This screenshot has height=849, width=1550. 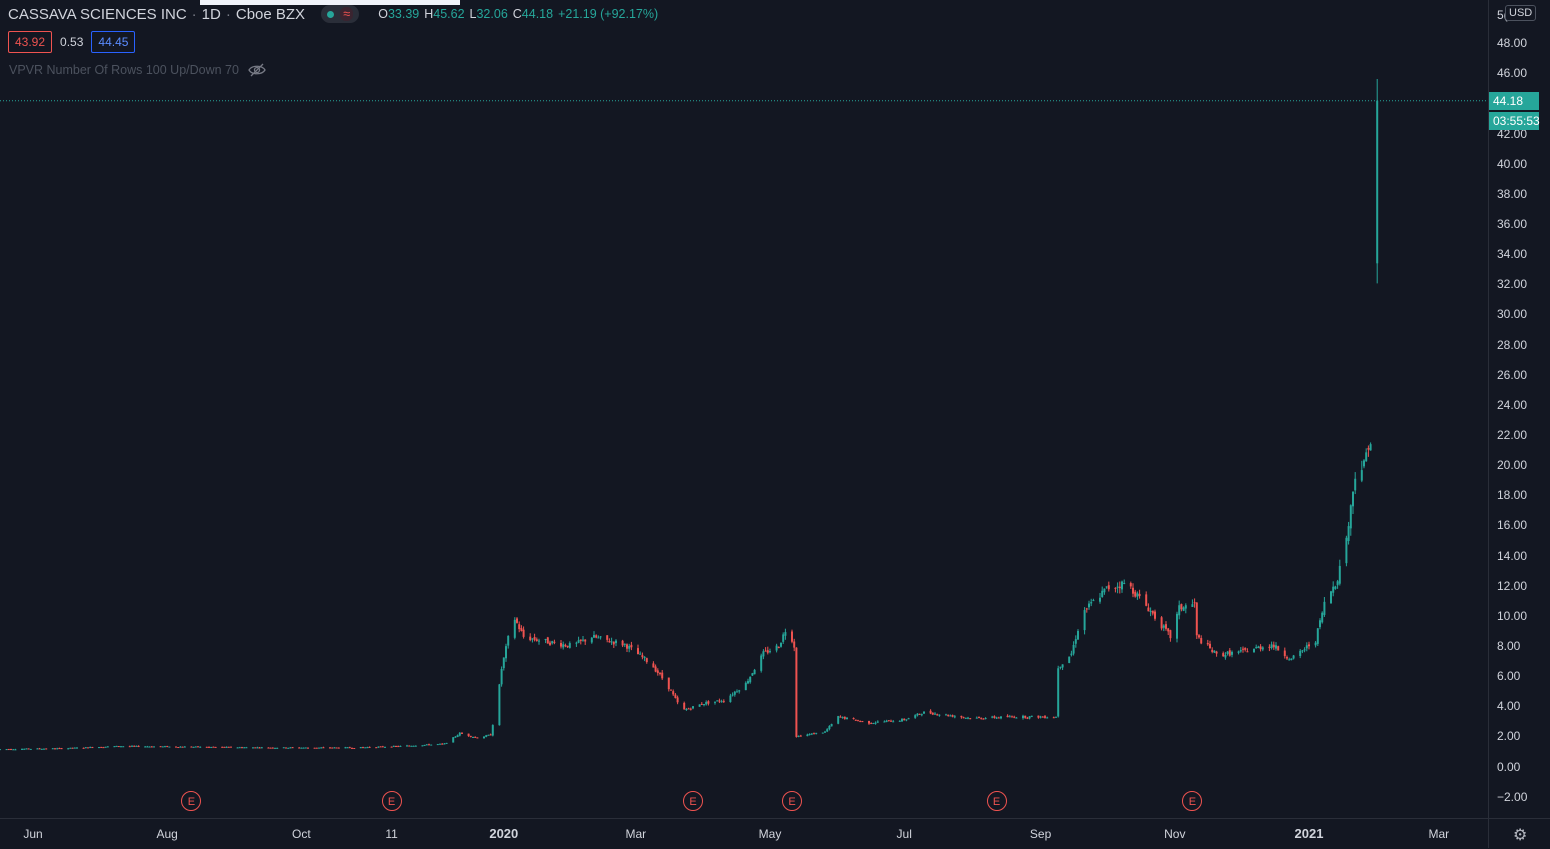 What do you see at coordinates (1509, 706) in the screenshot?
I see `price-tick-label: 4.00` at bounding box center [1509, 706].